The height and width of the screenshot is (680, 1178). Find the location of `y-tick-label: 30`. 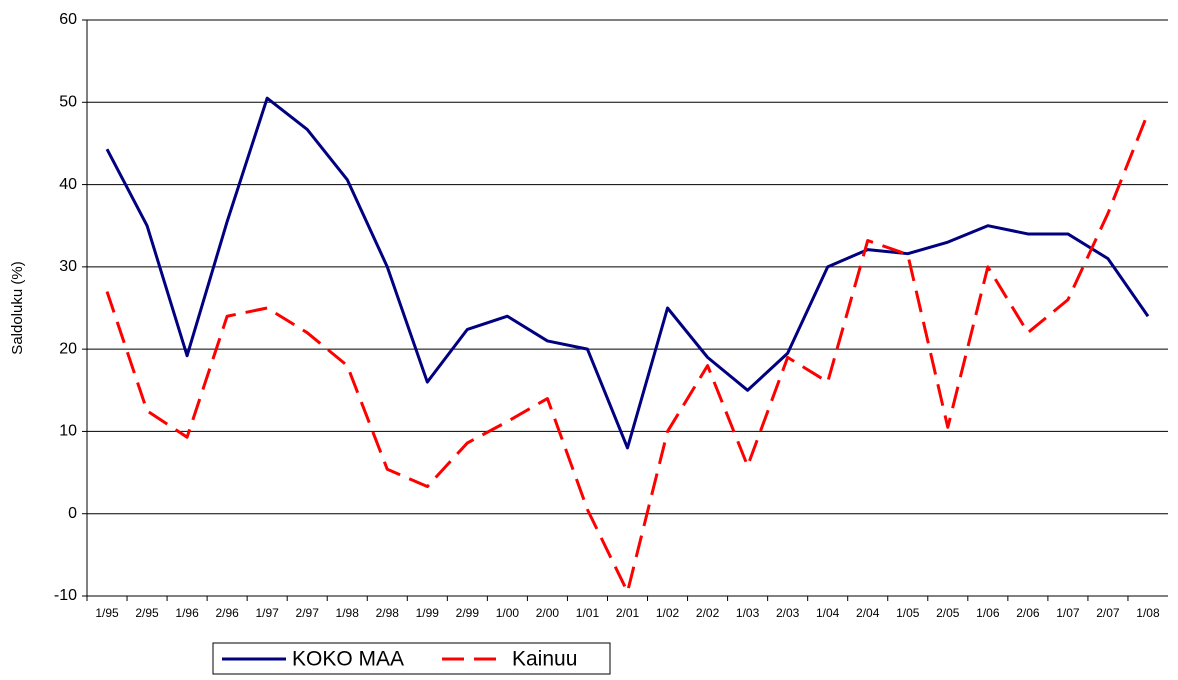

y-tick-label: 30 is located at coordinates (68, 266).